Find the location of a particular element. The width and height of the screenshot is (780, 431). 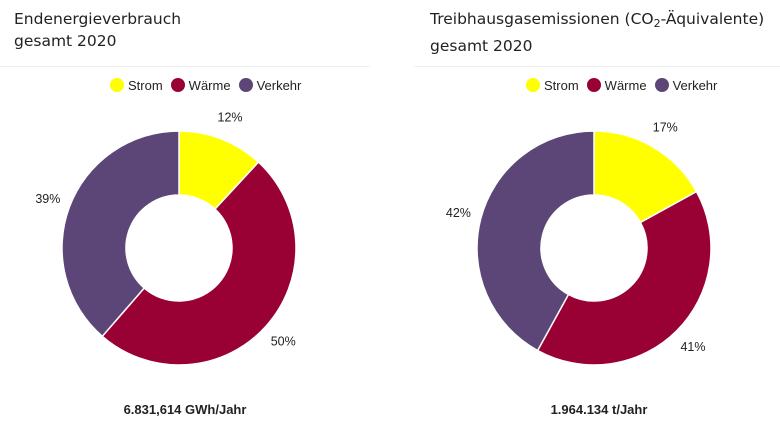

slice-label-strom: 17% is located at coordinates (665, 127).